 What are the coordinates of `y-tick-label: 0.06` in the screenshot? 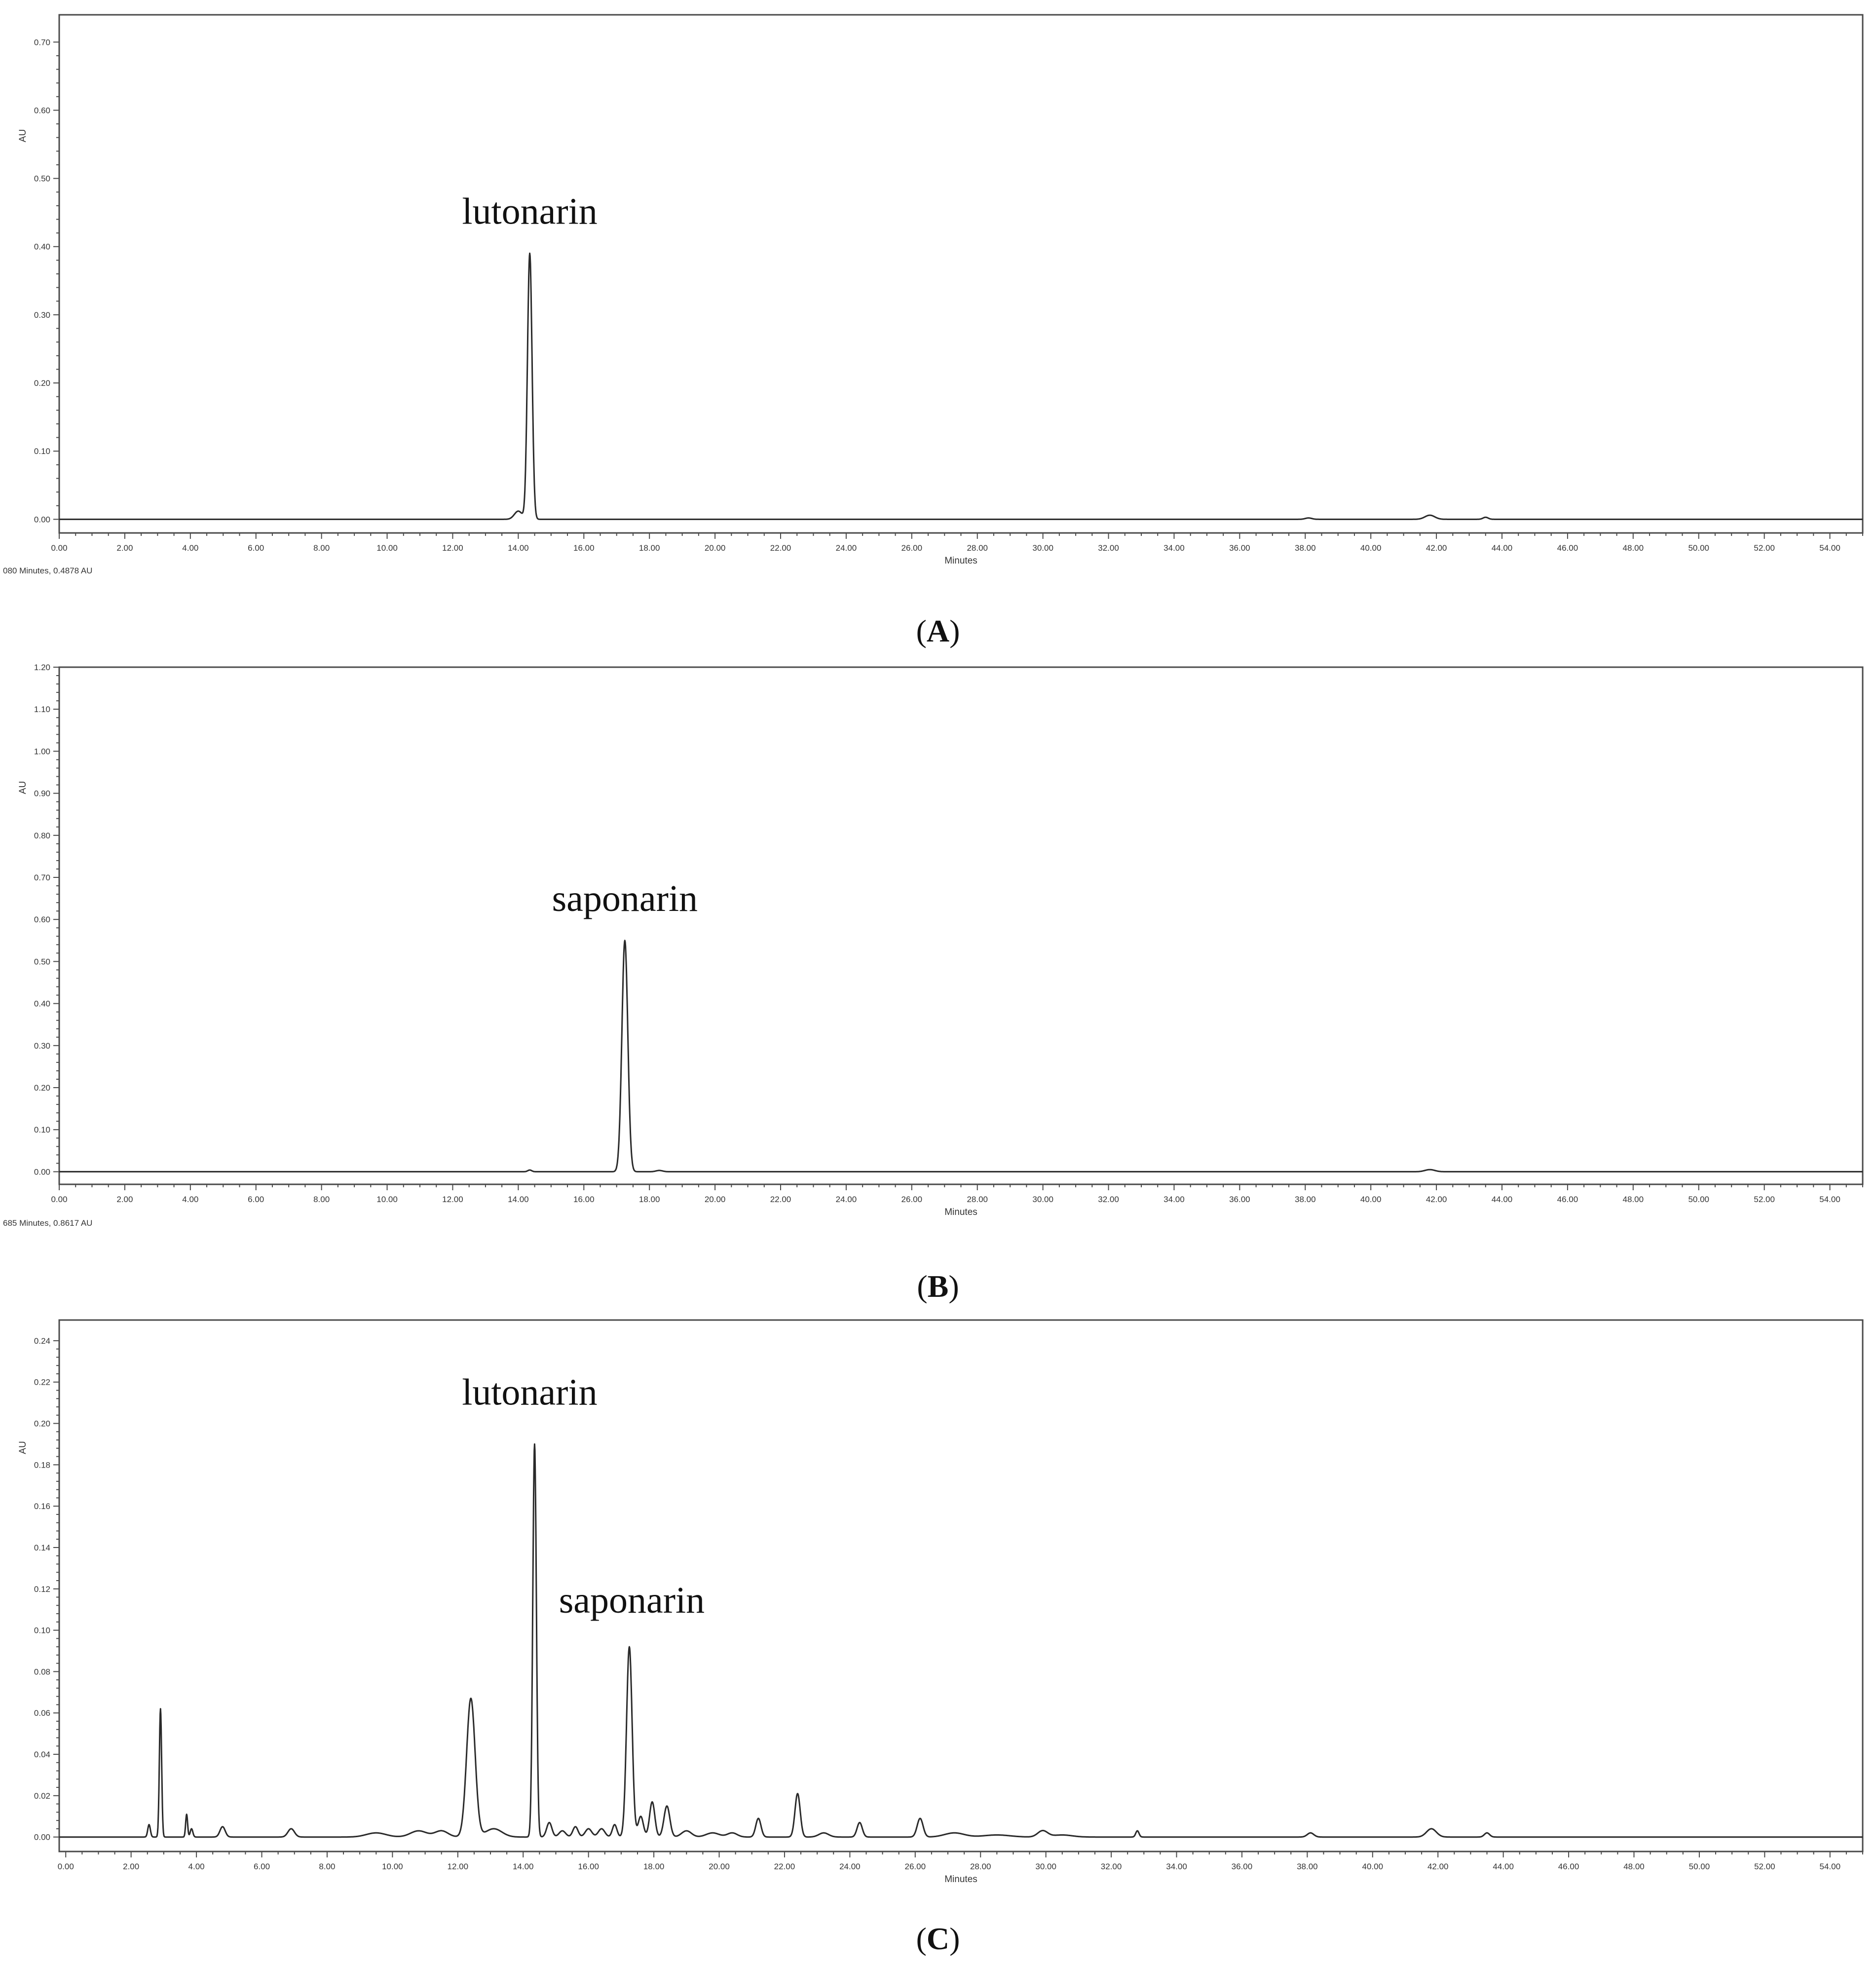 It's located at (42, 1713).